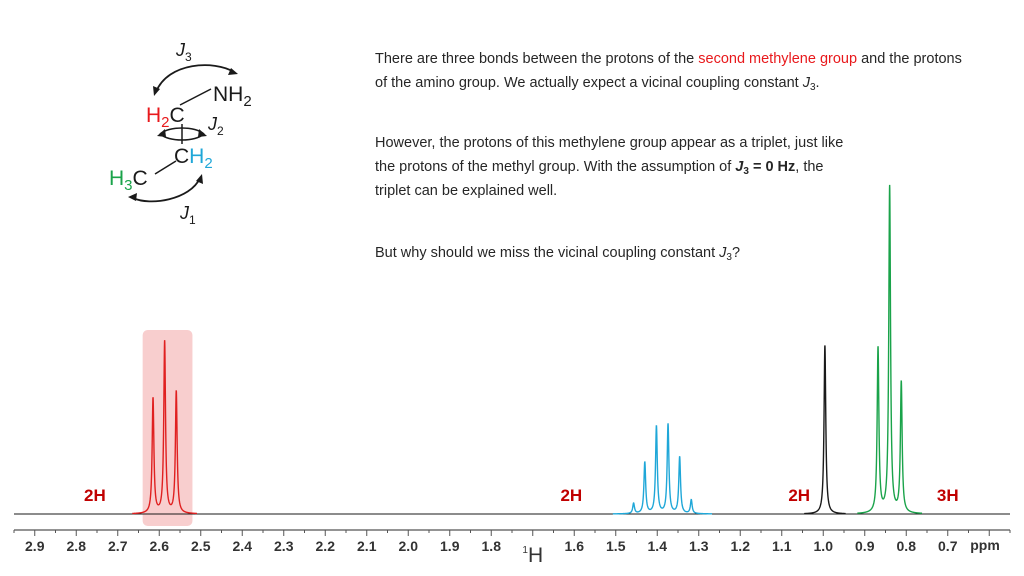 The width and height of the screenshot is (1024, 576). I want to click on tick-label: 1.1, so click(782, 546).